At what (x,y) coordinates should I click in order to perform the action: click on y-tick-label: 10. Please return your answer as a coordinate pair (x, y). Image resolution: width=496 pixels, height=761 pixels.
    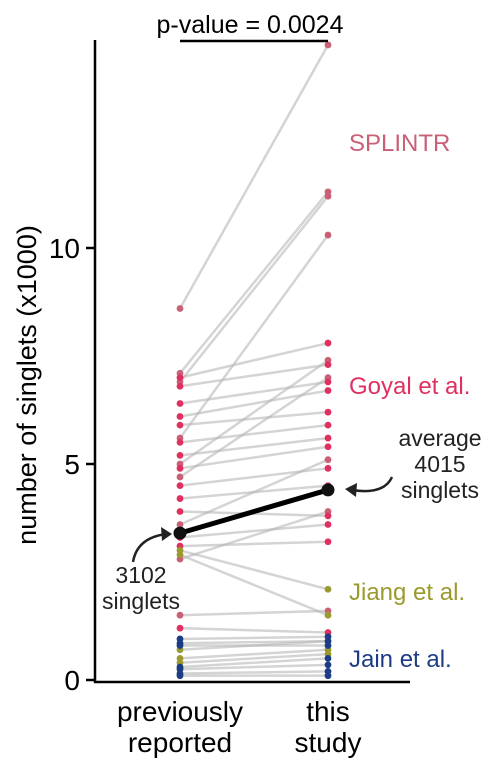
    Looking at the image, I should click on (64, 248).